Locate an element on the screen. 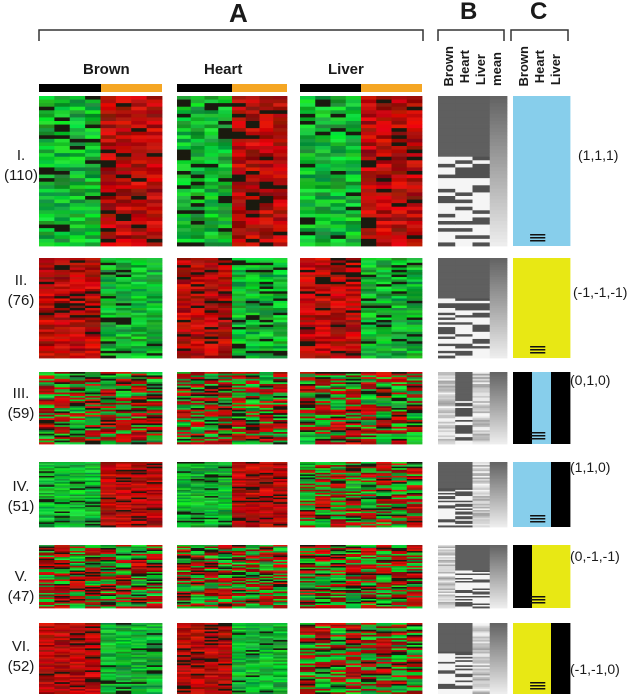  heatmap-cluster2-brown is located at coordinates (101, 308).